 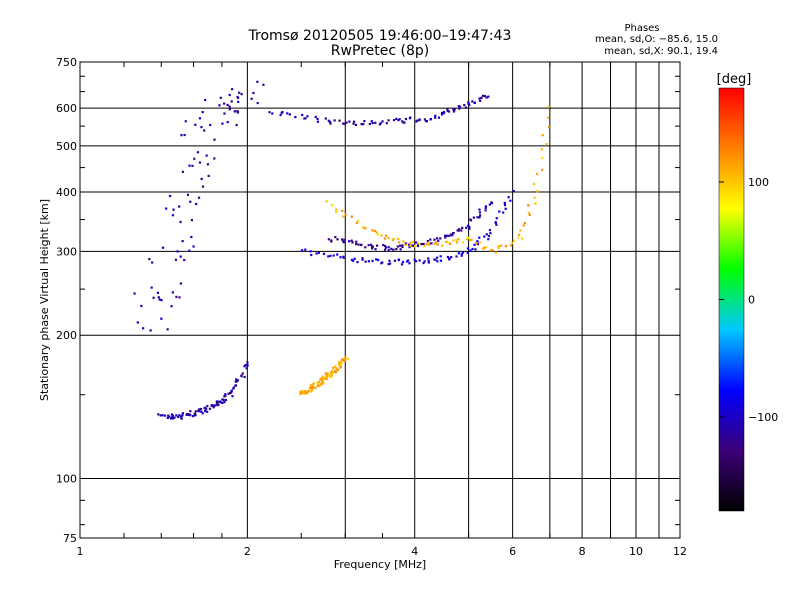 I want to click on phase-stats-x: mean, sd,X: 90.1, 19.4, so click(x=661, y=51).